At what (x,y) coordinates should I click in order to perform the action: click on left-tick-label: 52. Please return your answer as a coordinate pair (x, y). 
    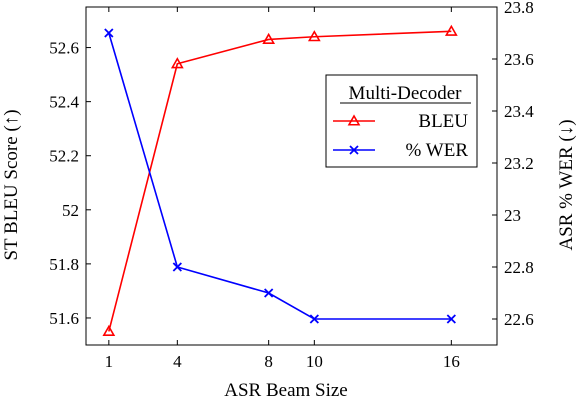
    Looking at the image, I should click on (70, 210).